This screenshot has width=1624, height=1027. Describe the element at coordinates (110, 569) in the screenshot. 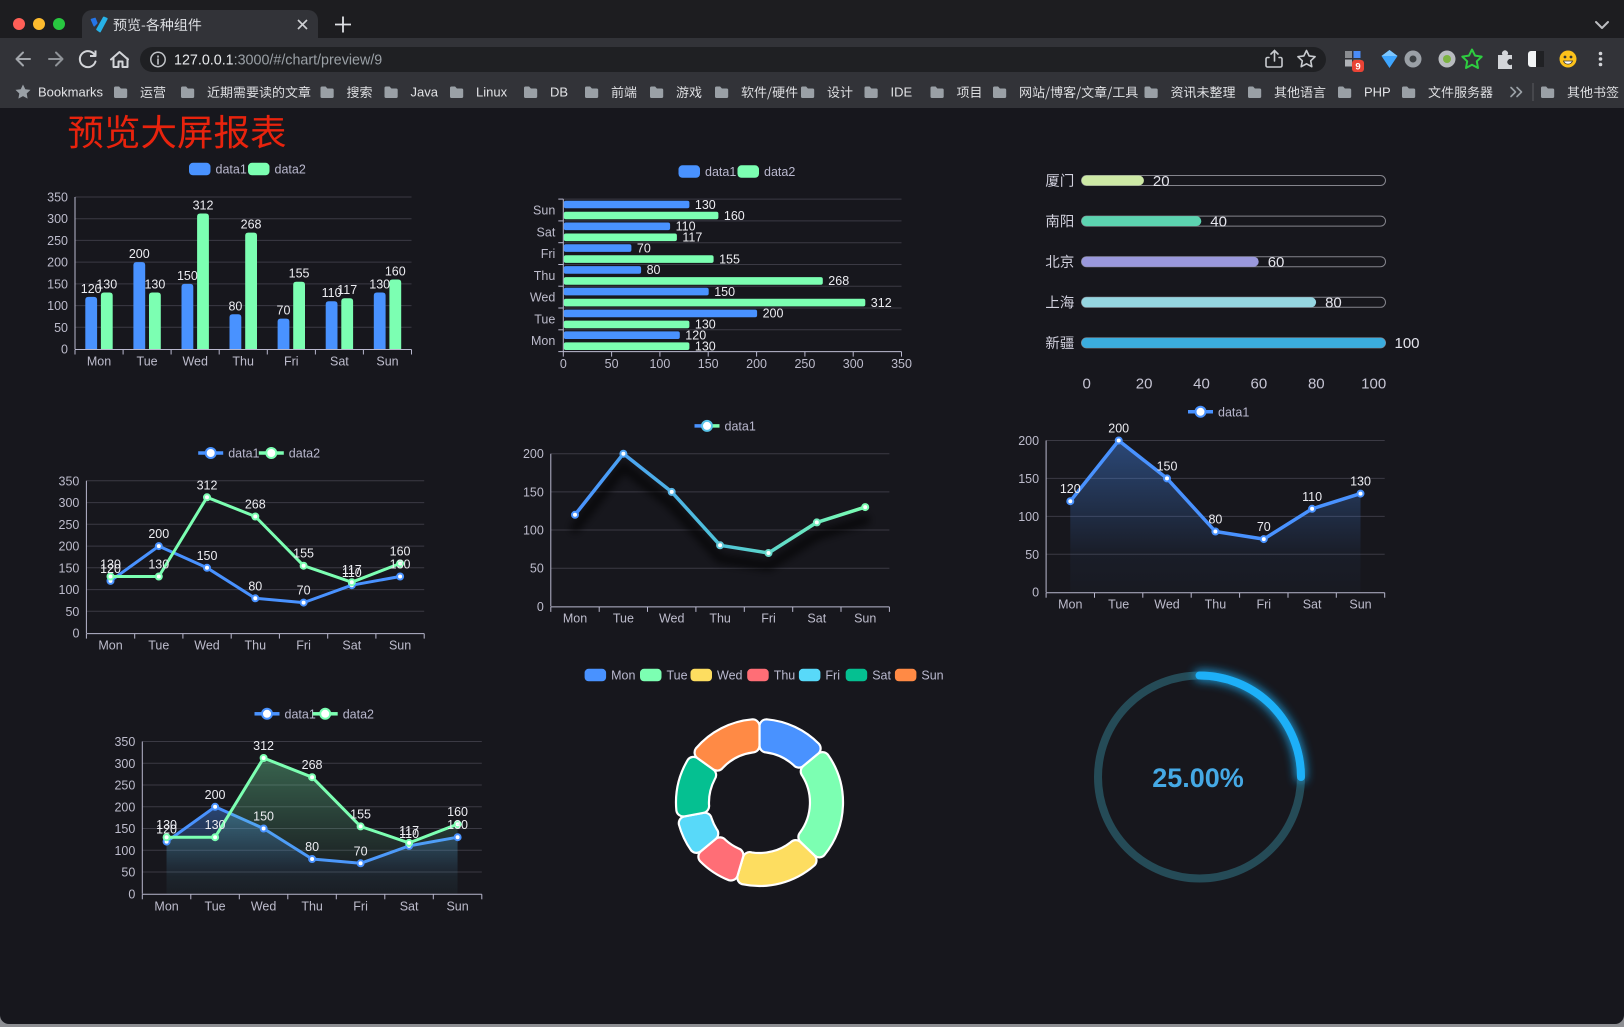

I see `svg-text: 120` at that location.